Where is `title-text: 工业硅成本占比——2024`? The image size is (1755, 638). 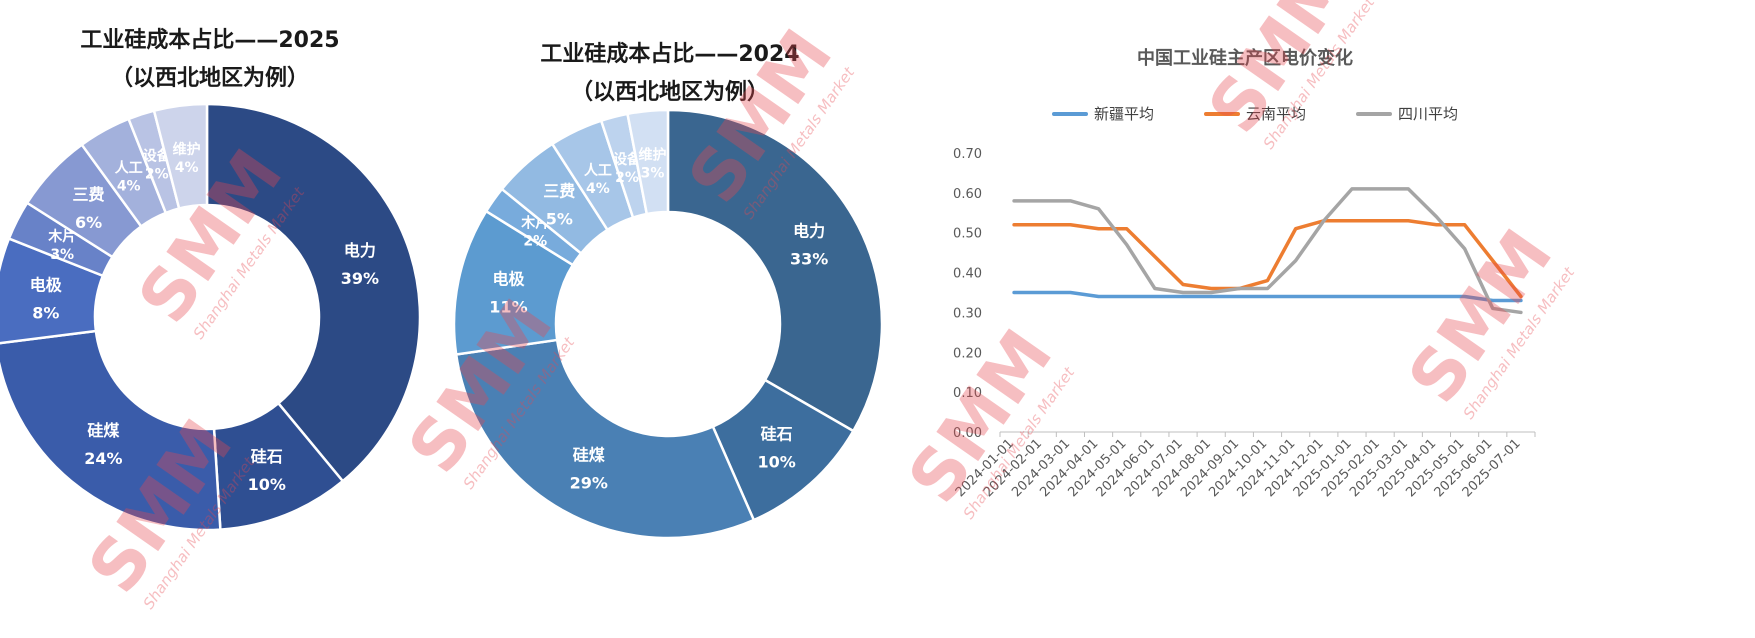
title-text: 工业硅成本占比——2024 is located at coordinates (670, 54).